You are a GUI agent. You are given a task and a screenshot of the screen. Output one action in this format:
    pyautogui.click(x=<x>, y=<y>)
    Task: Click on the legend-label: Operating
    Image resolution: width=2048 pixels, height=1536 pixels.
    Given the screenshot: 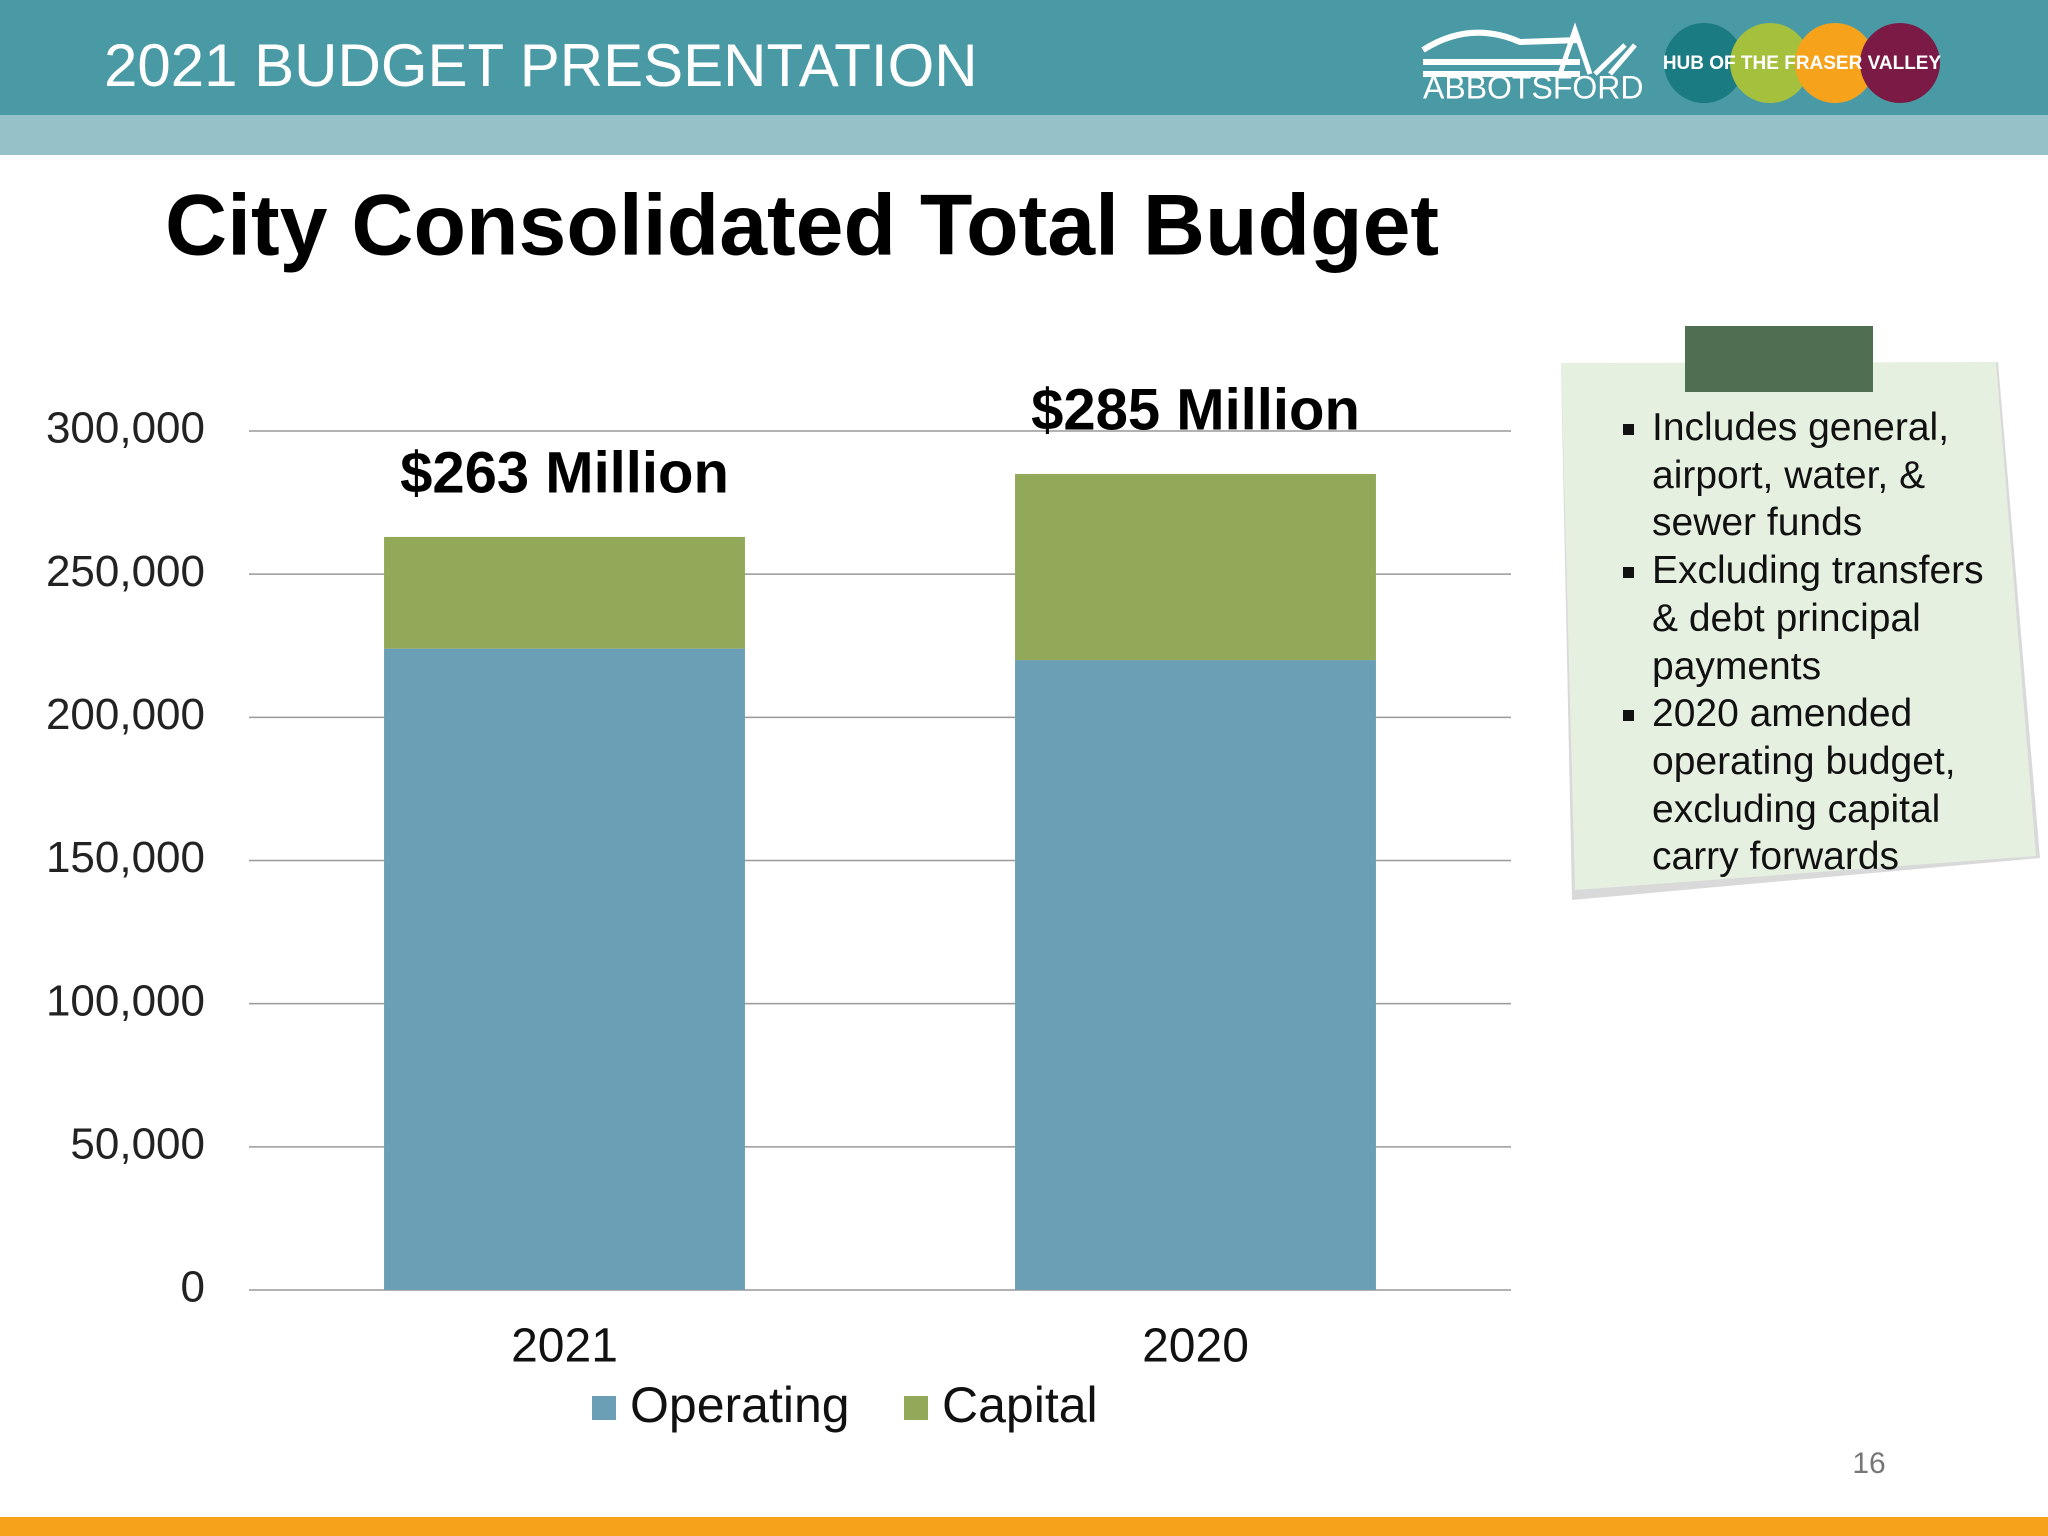 What is the action you would take?
    pyautogui.click(x=740, y=1405)
    